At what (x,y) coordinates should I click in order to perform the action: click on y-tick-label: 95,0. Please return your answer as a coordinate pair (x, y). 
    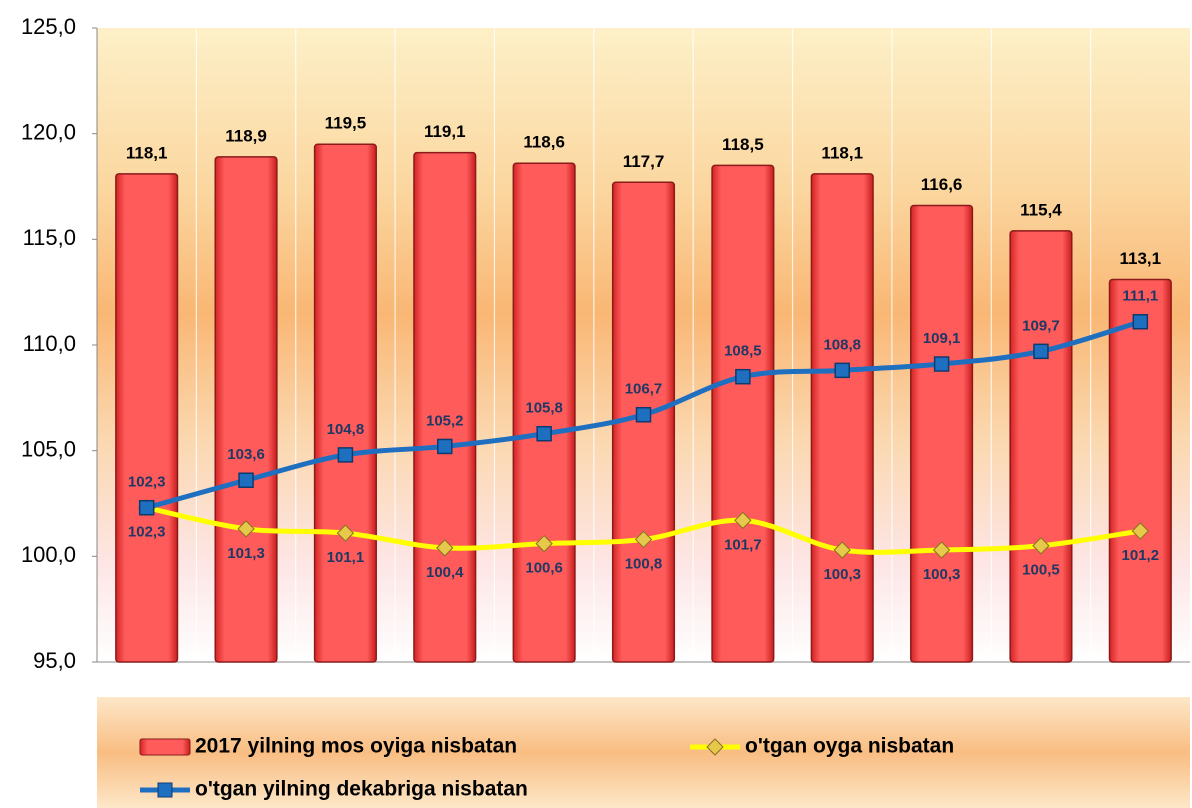
    Looking at the image, I should click on (54, 660).